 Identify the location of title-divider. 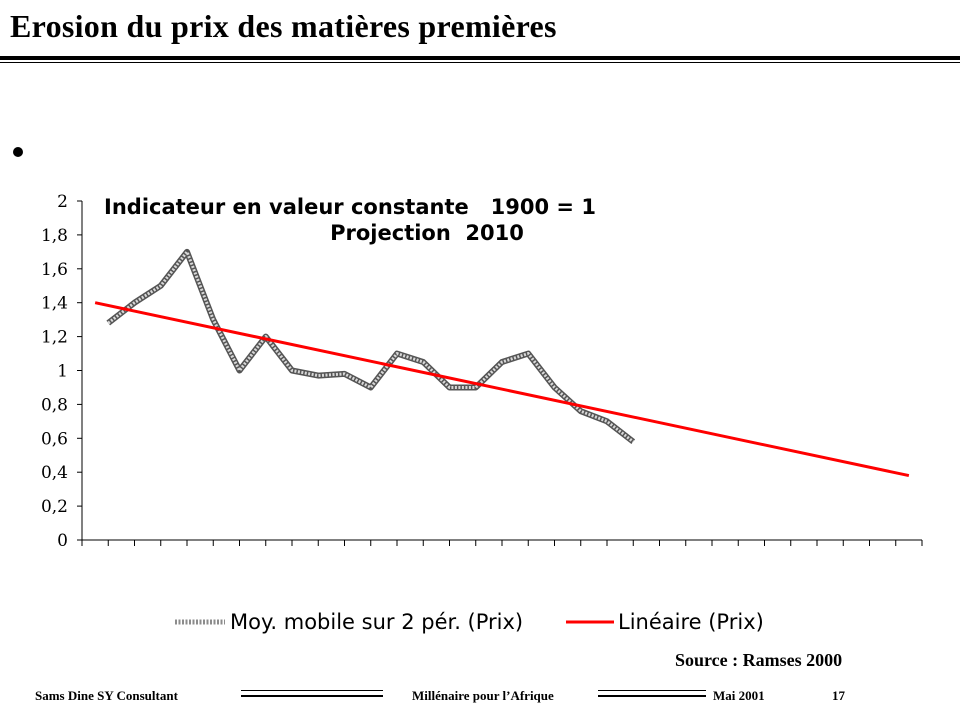
(480, 58).